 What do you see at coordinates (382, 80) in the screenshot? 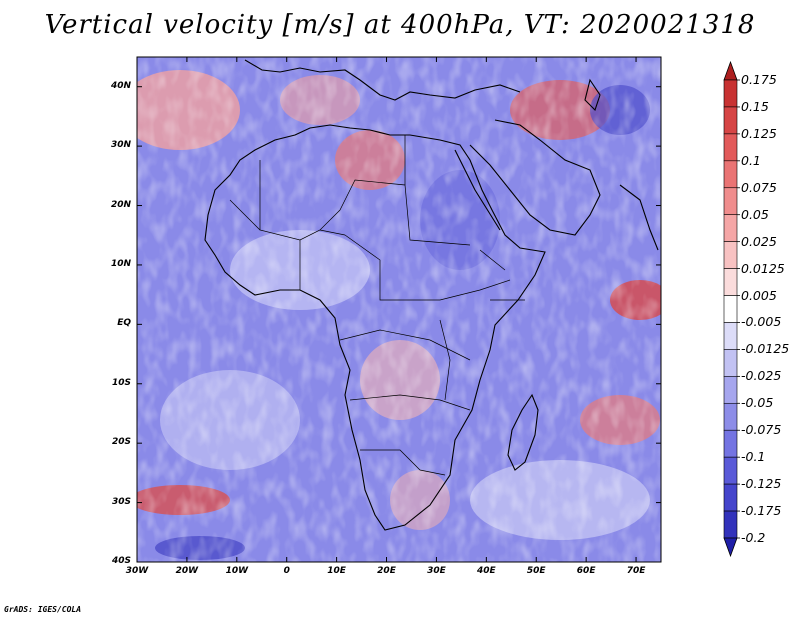
I see `europe-coastline` at bounding box center [382, 80].